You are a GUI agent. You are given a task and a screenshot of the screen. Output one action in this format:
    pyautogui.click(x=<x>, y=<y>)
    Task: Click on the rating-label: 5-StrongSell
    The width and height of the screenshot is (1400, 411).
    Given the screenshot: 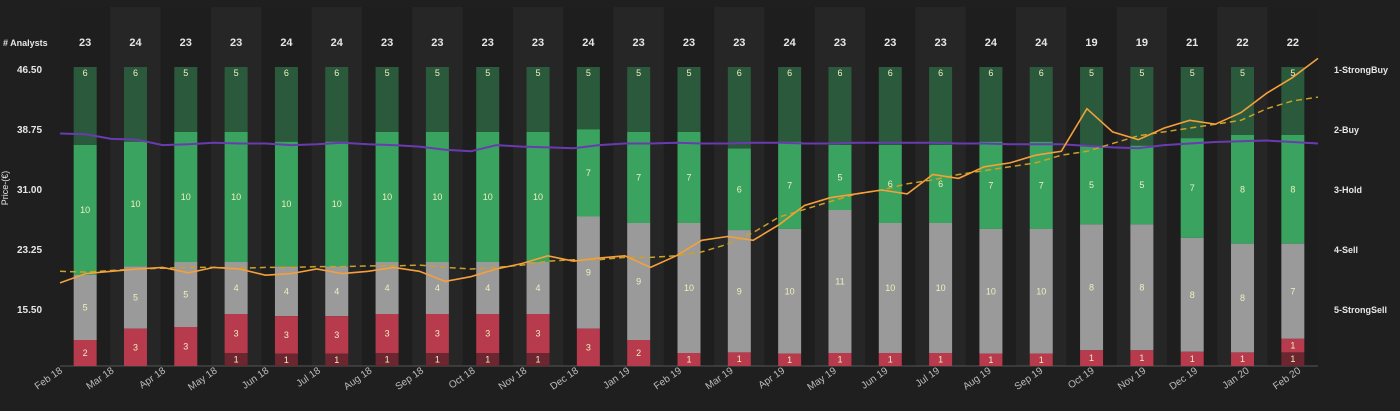 What is the action you would take?
    pyautogui.click(x=1360, y=310)
    